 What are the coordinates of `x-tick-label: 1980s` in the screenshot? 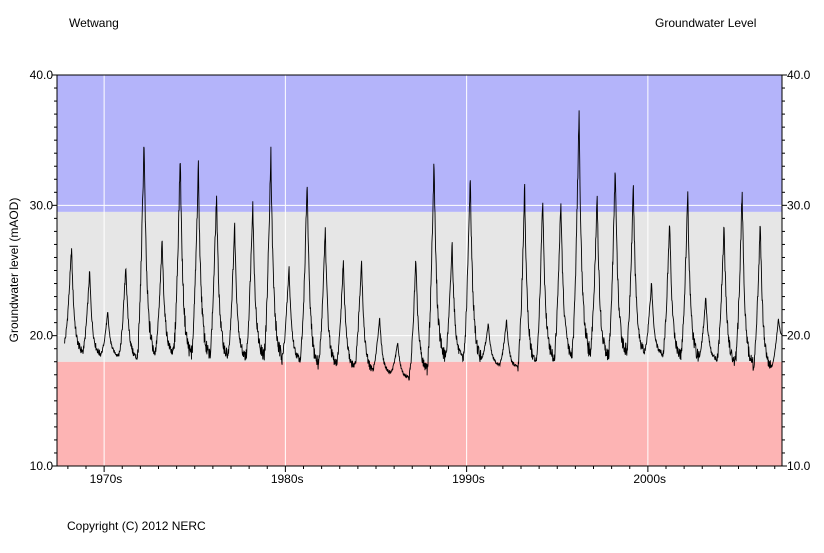 It's located at (287, 479).